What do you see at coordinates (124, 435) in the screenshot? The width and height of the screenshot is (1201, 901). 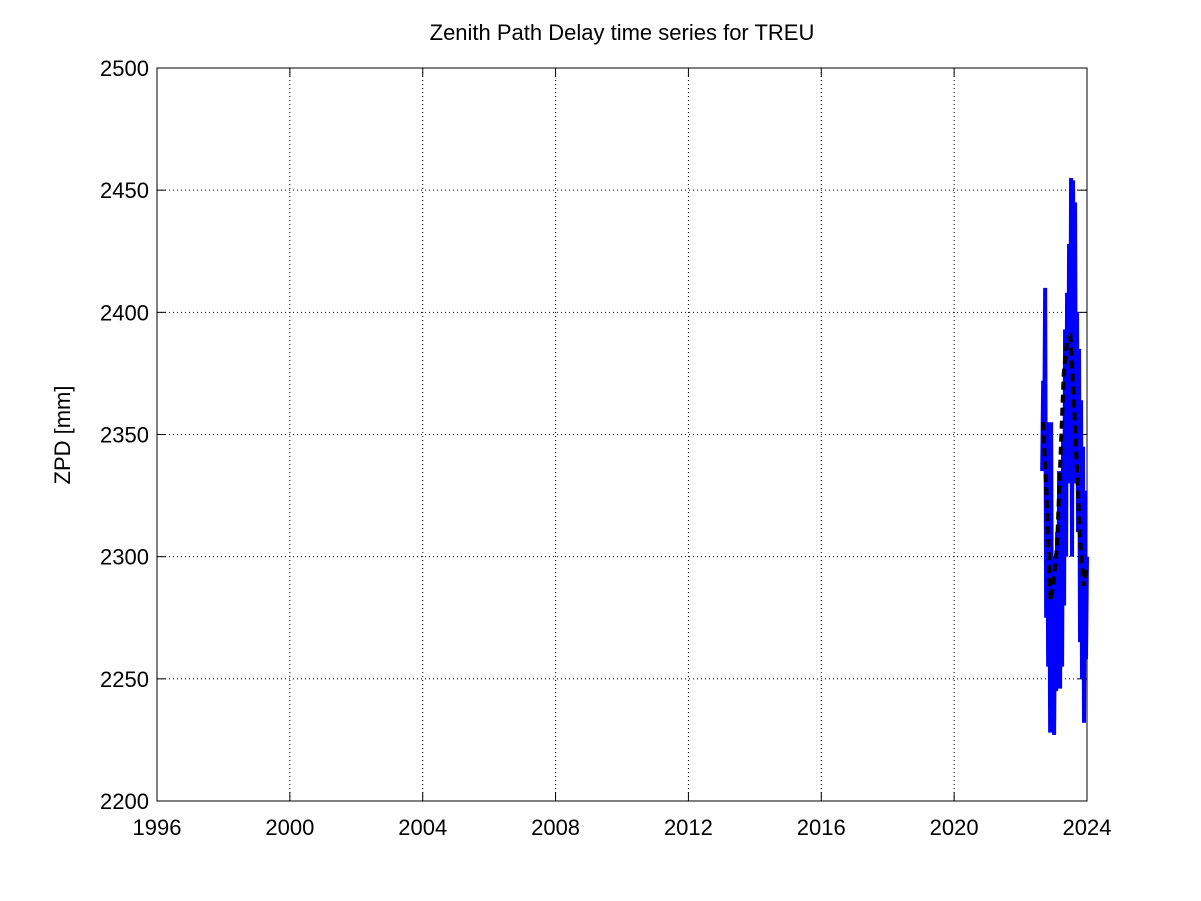 I see `y-tick-label: 2350` at bounding box center [124, 435].